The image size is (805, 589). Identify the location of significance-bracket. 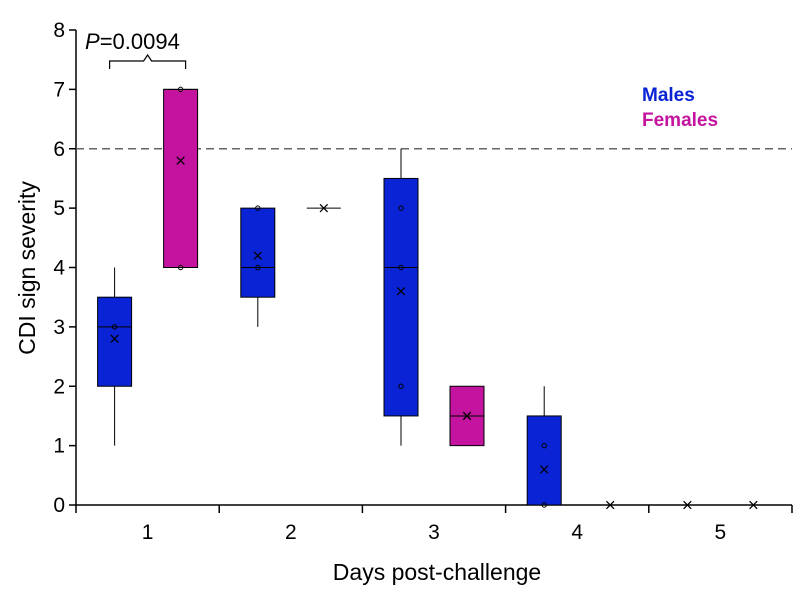
(148, 61).